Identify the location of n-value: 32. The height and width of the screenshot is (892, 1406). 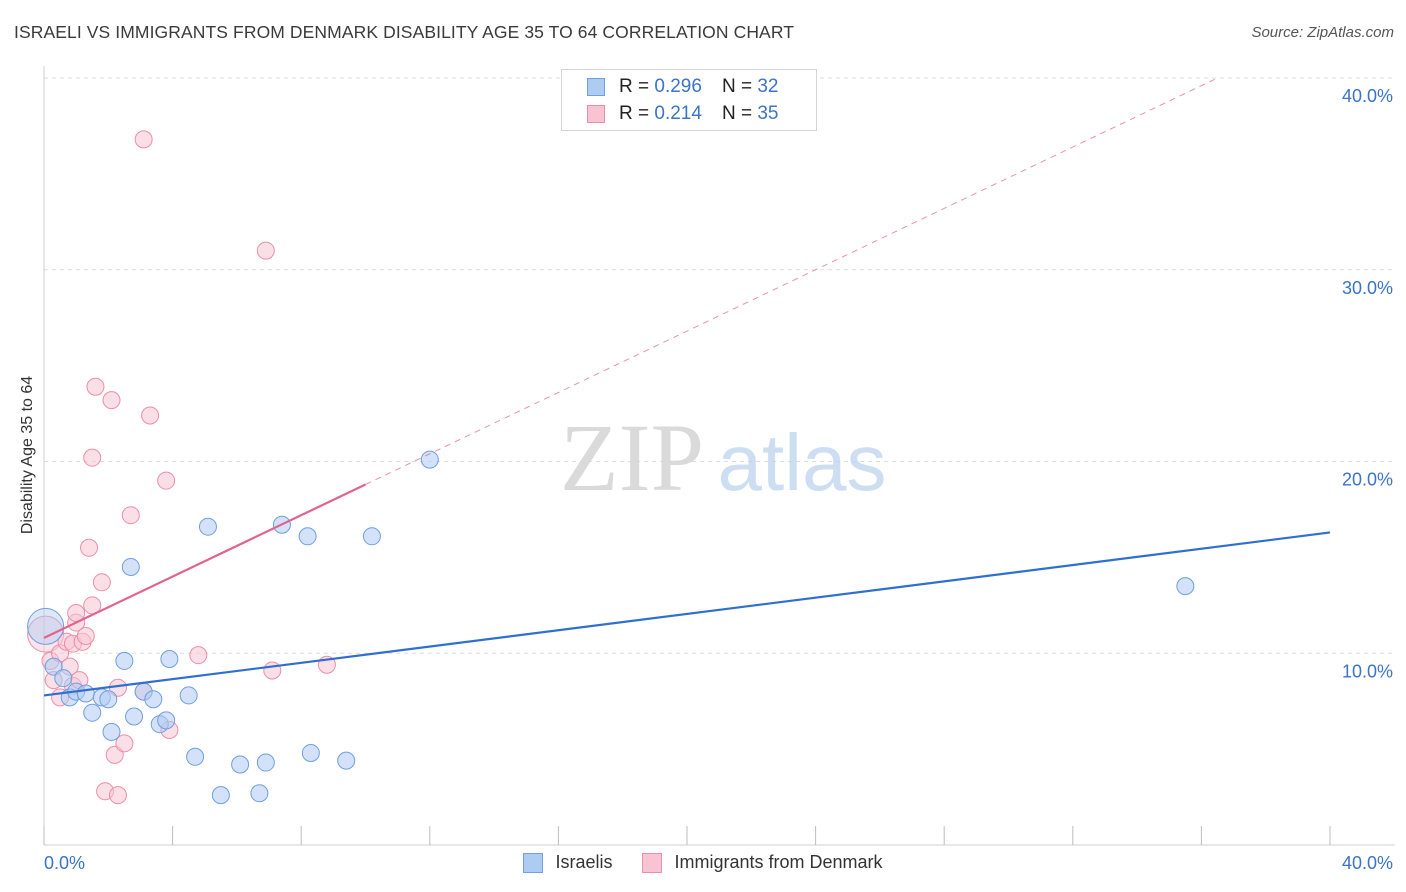
(768, 86).